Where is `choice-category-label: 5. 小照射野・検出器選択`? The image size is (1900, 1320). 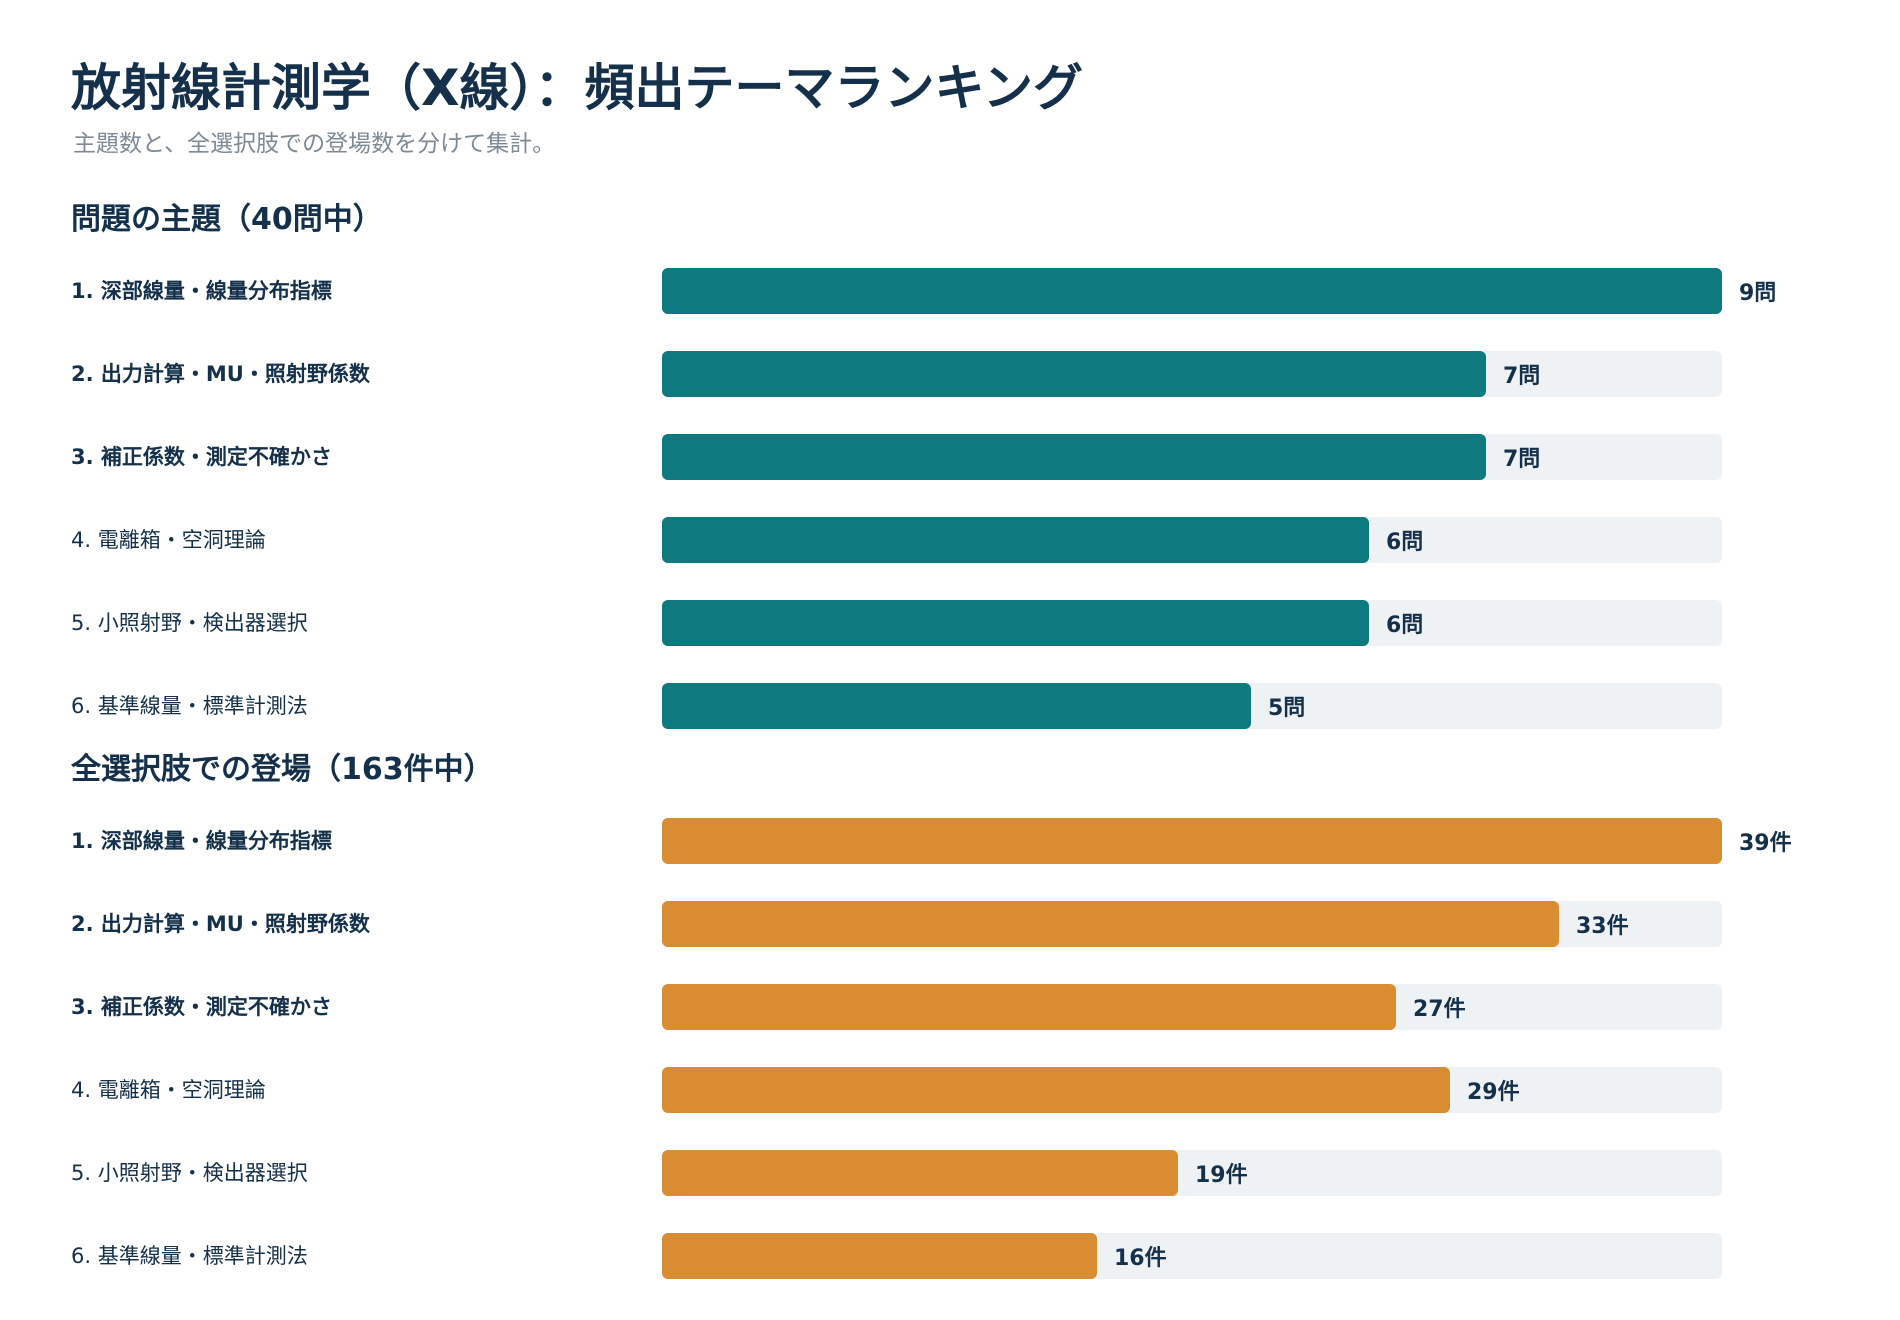
choice-category-label: 5. 小照射野・検出器選択 is located at coordinates (189, 1173).